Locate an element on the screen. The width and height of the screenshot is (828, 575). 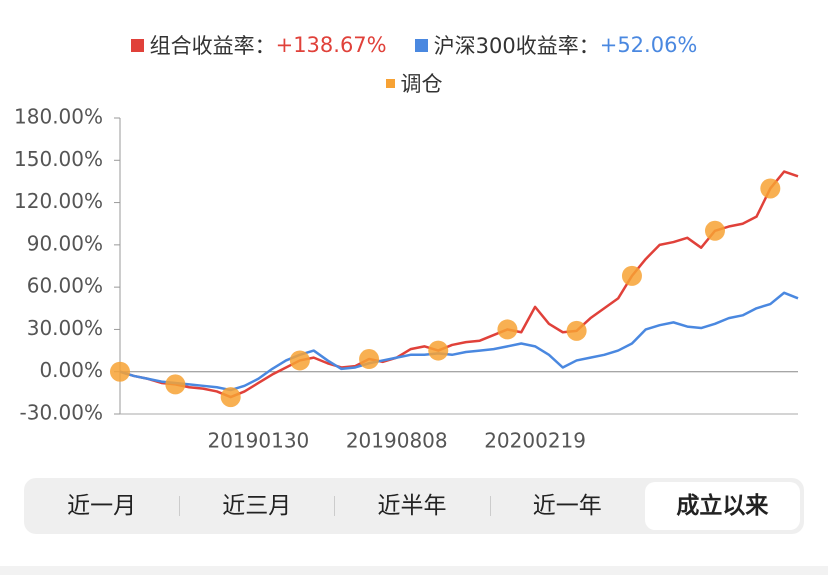
y-tick-label: 150.00% is located at coordinates (58, 159).